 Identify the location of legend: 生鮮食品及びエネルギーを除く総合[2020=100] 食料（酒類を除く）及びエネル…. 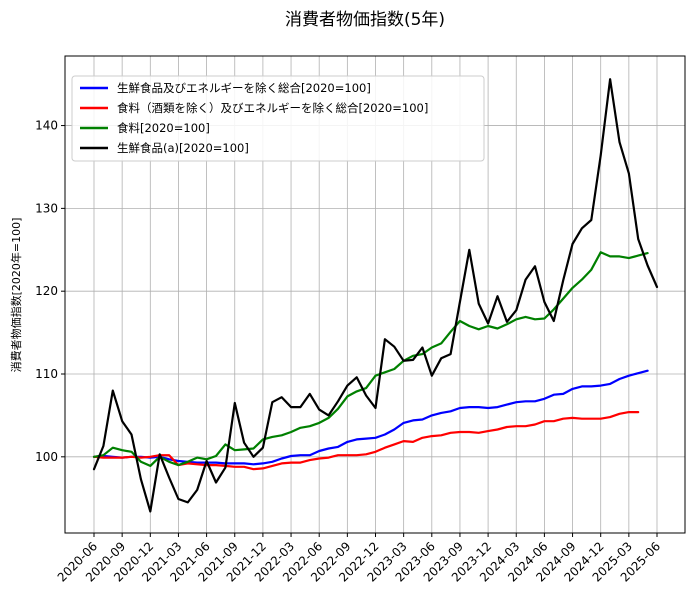
(278, 118).